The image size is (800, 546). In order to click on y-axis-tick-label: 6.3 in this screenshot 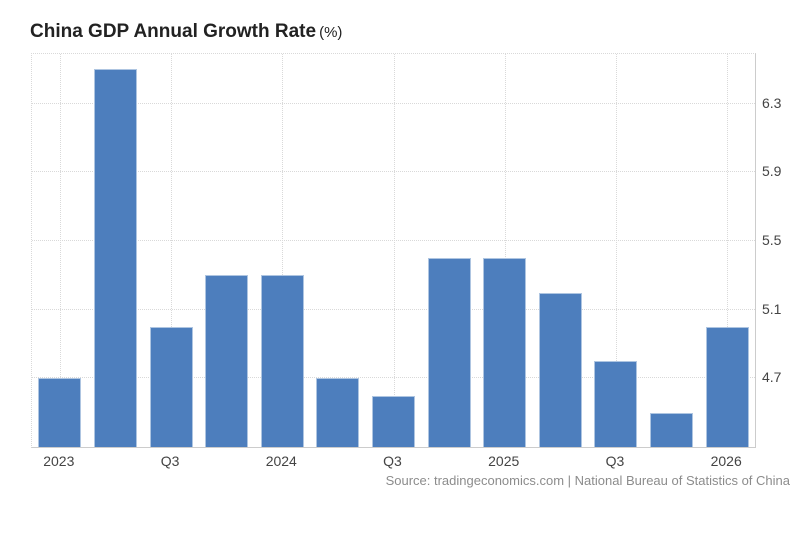, I will do `click(772, 102)`.